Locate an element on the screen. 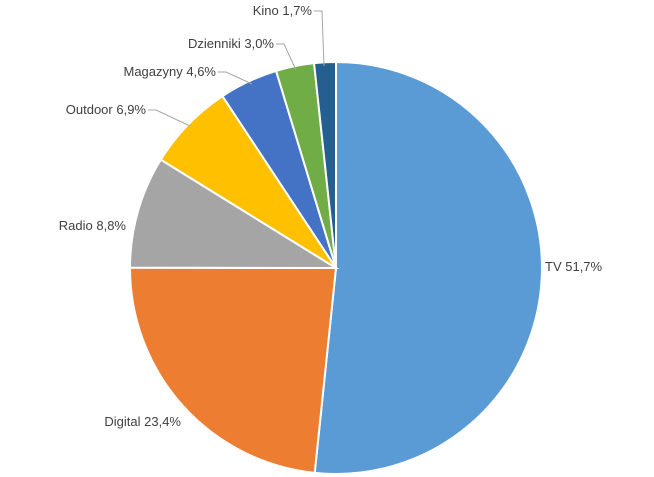 This screenshot has width=654, height=477. slice-label-dzienniki: Dzienniki 3,0% is located at coordinates (231, 43).